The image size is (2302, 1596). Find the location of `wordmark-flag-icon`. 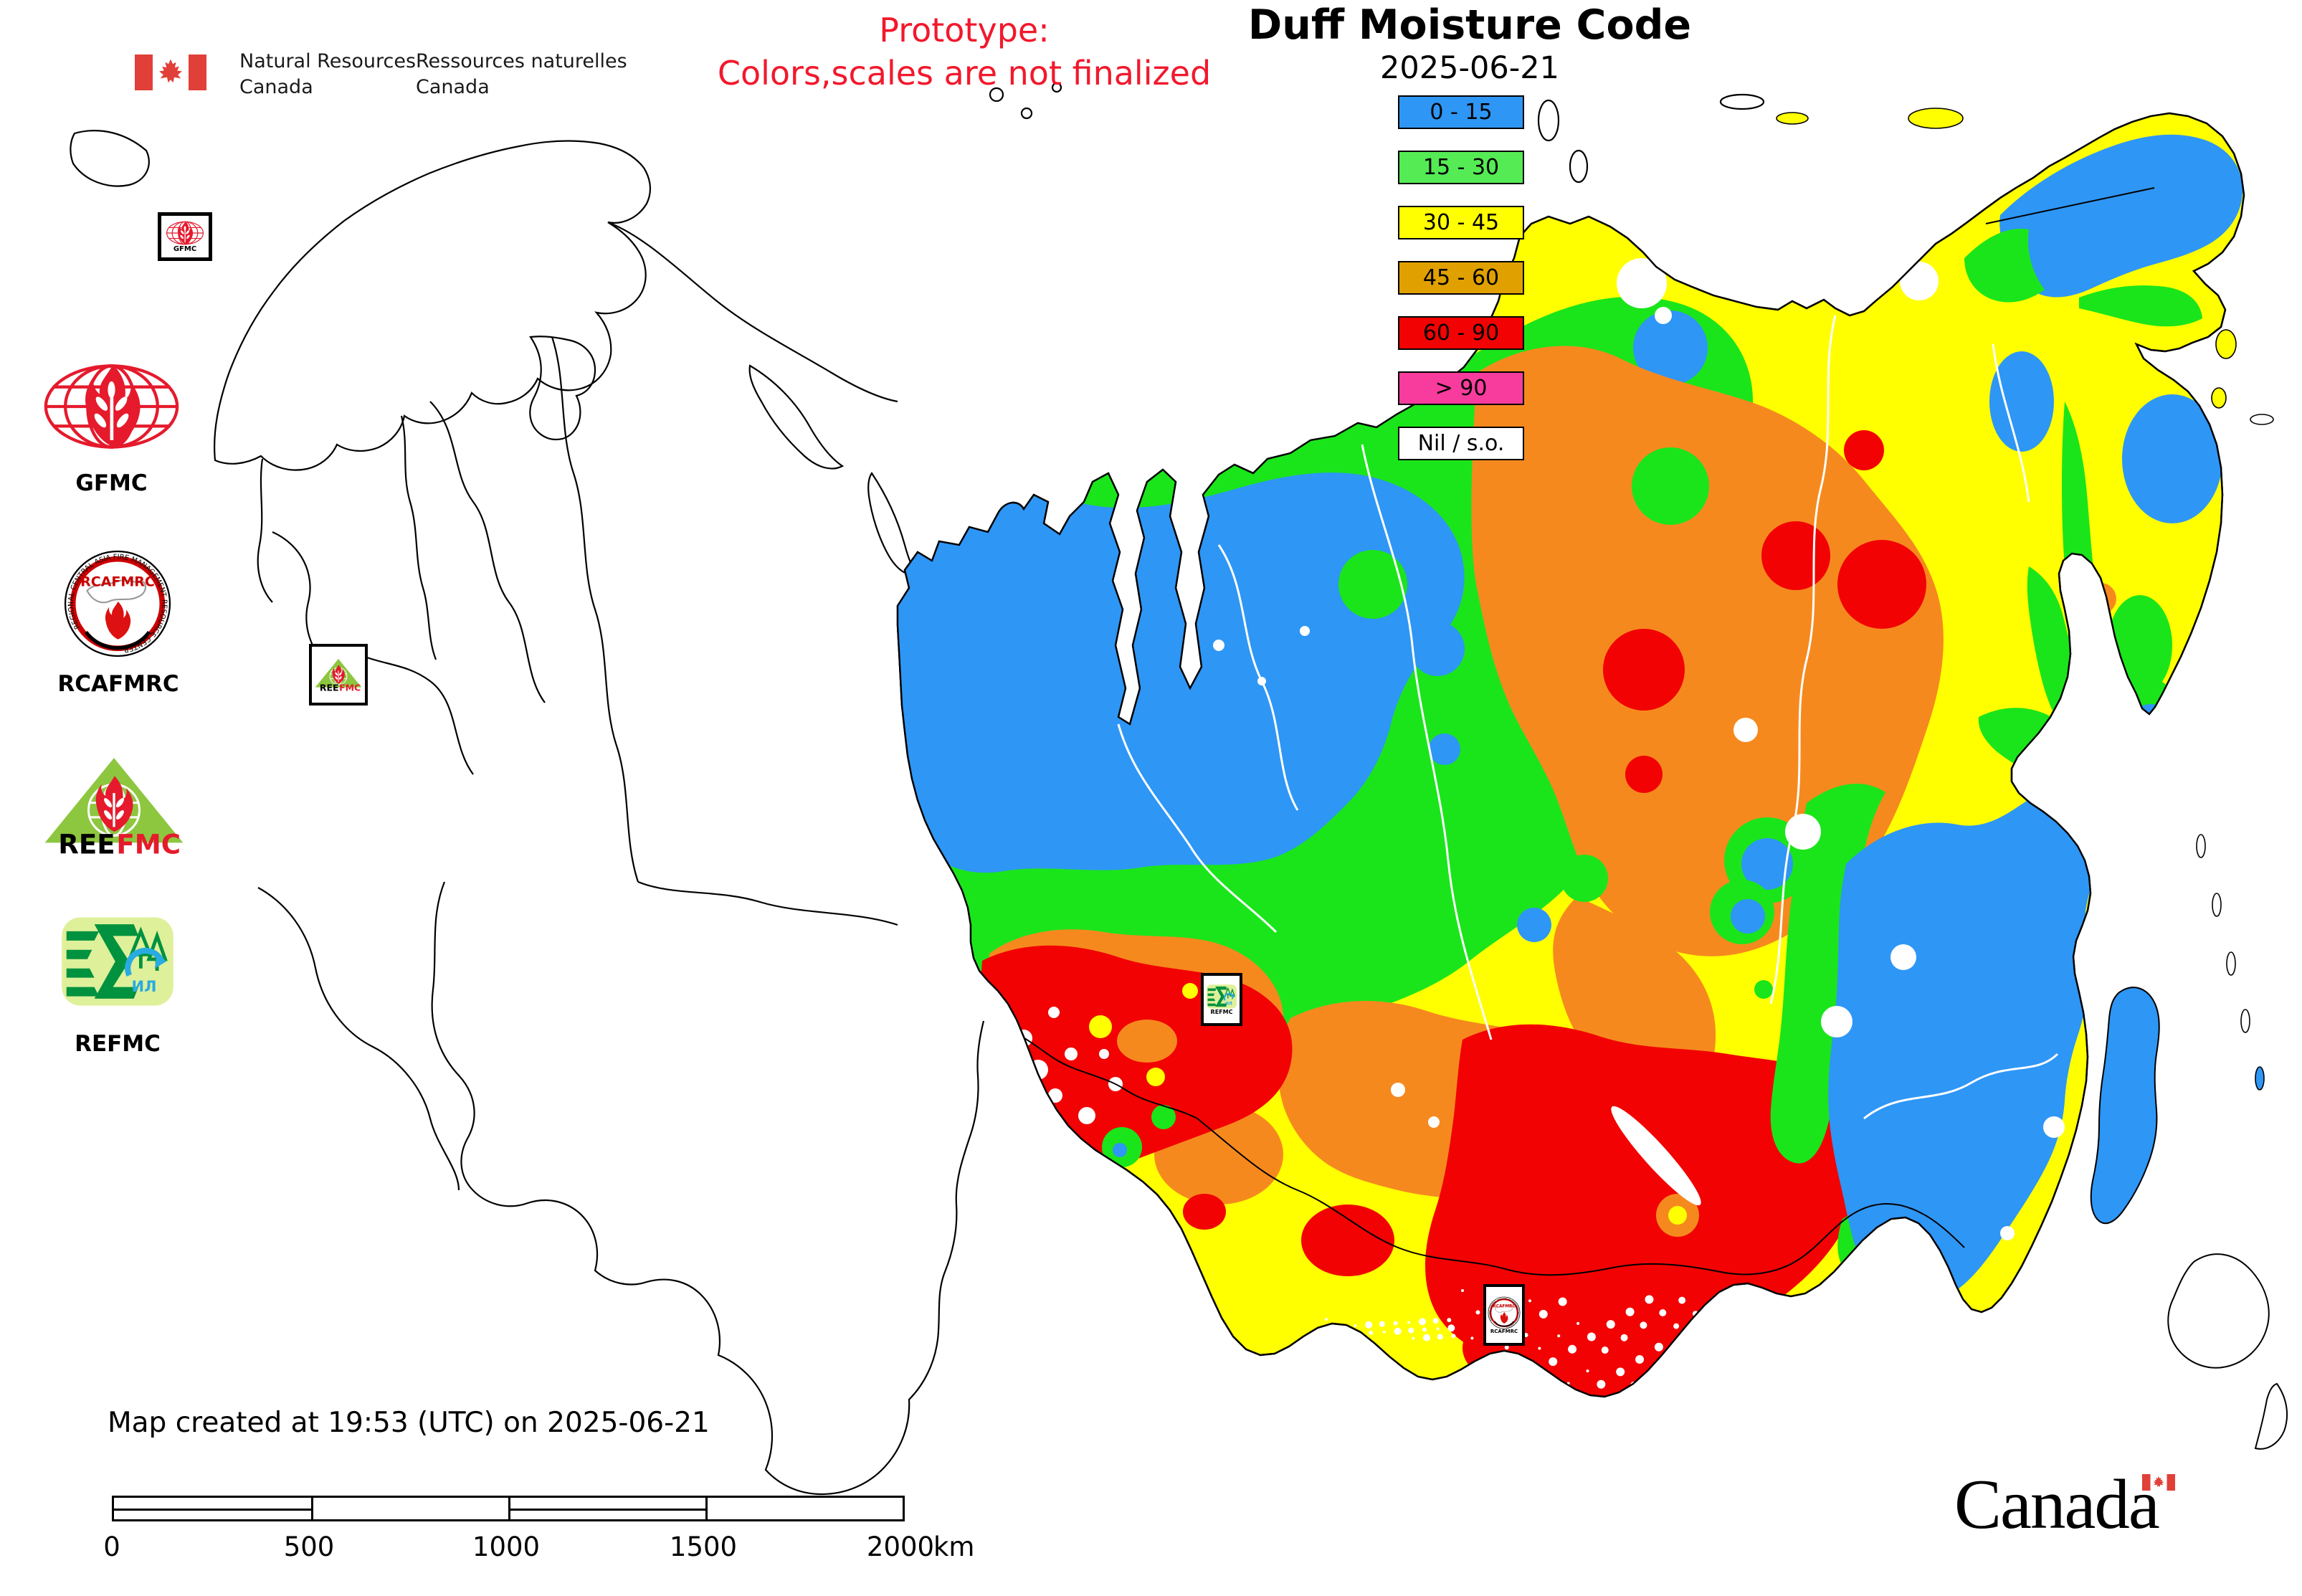

wordmark-flag-icon is located at coordinates (2159, 1482).